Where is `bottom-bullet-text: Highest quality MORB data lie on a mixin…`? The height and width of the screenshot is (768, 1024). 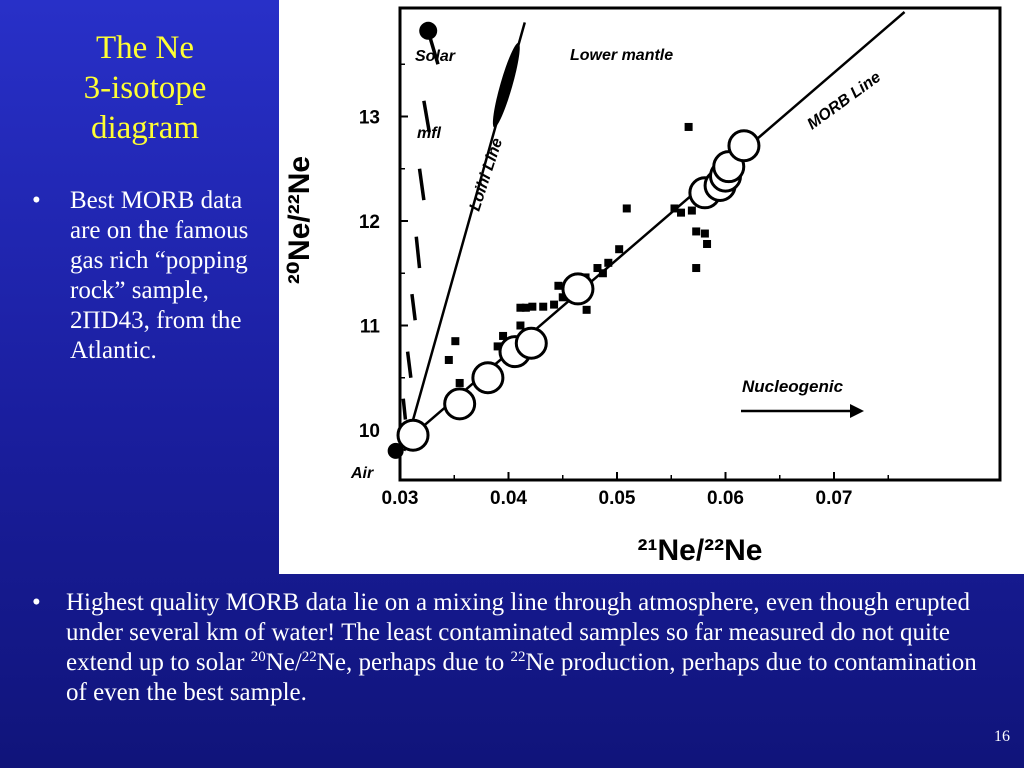 bottom-bullet-text: Highest quality MORB data lie on a mixin… is located at coordinates (529, 648).